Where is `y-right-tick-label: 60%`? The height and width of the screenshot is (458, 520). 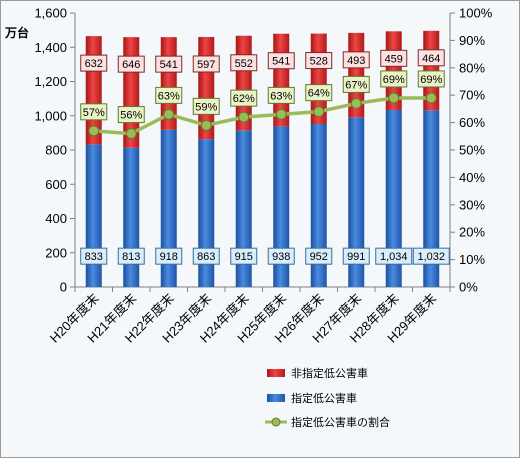
y-right-tick-label: 60% is located at coordinates (472, 122).